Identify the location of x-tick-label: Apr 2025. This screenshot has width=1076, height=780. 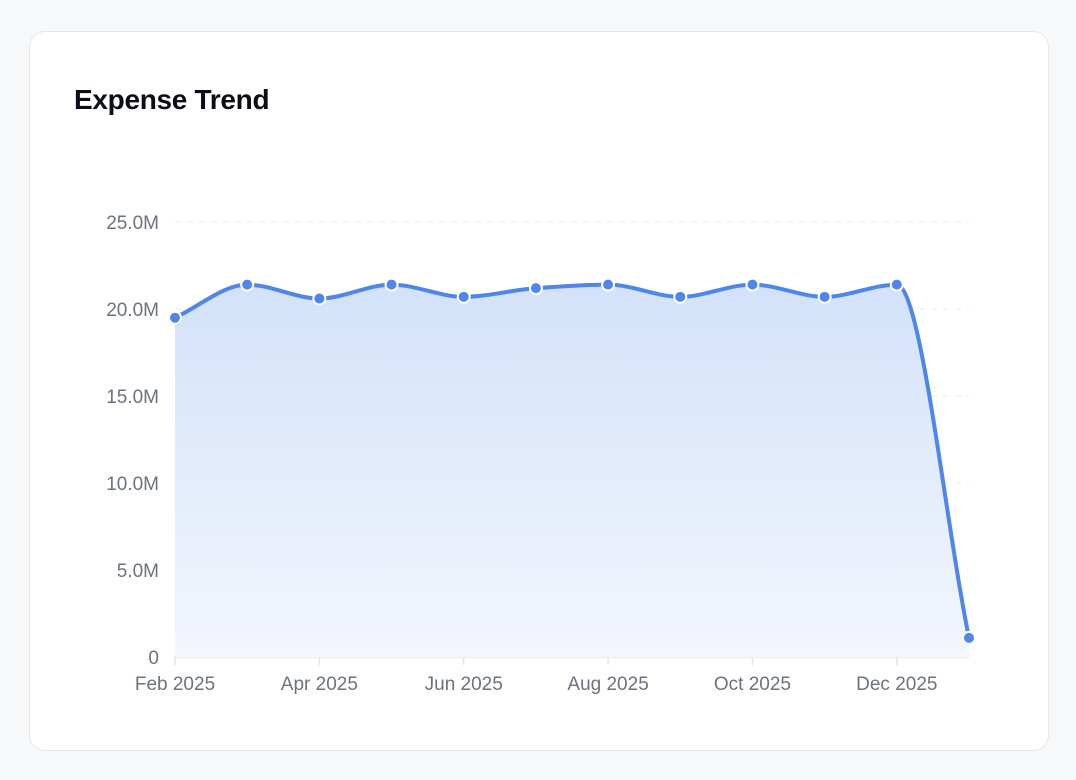
(319, 684).